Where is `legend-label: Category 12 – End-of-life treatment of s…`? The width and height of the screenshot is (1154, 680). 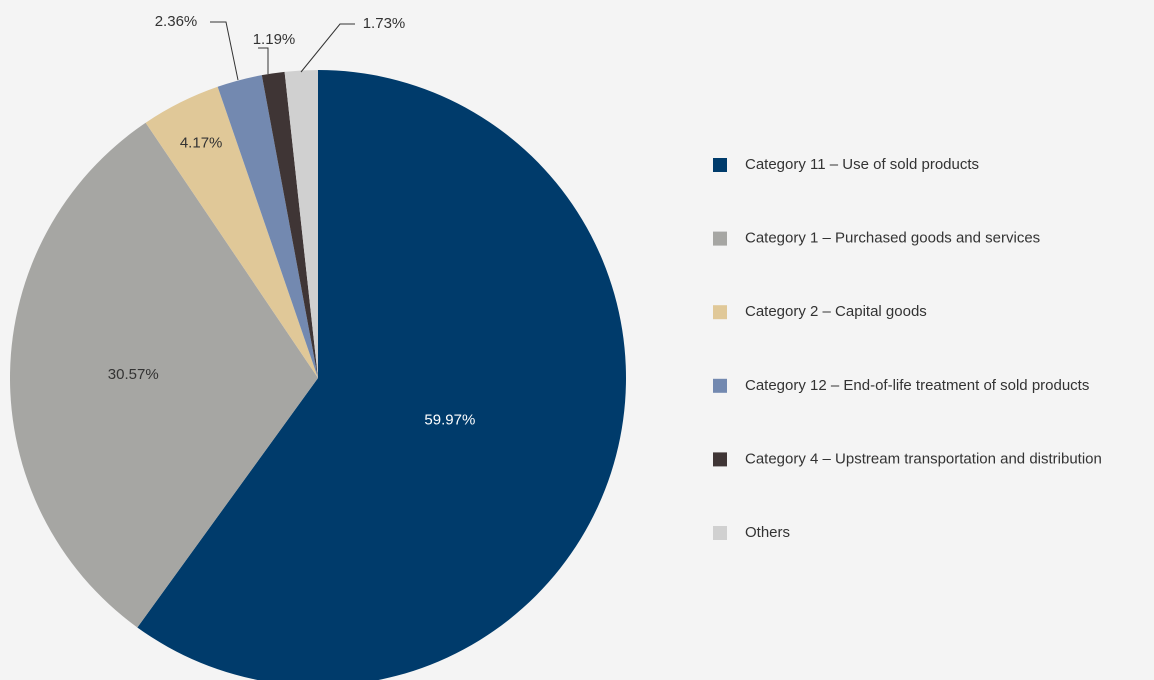
legend-label: Category 12 – End-of-life treatment of s… is located at coordinates (917, 385).